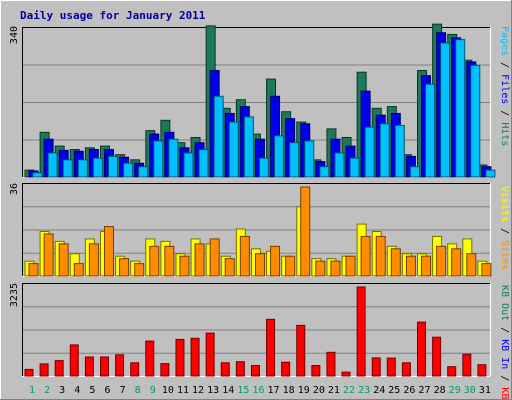 Image resolution: width=512 pixels, height=400 pixels. Describe the element at coordinates (470, 390) in the screenshot. I see `day-label-30: 30` at that location.